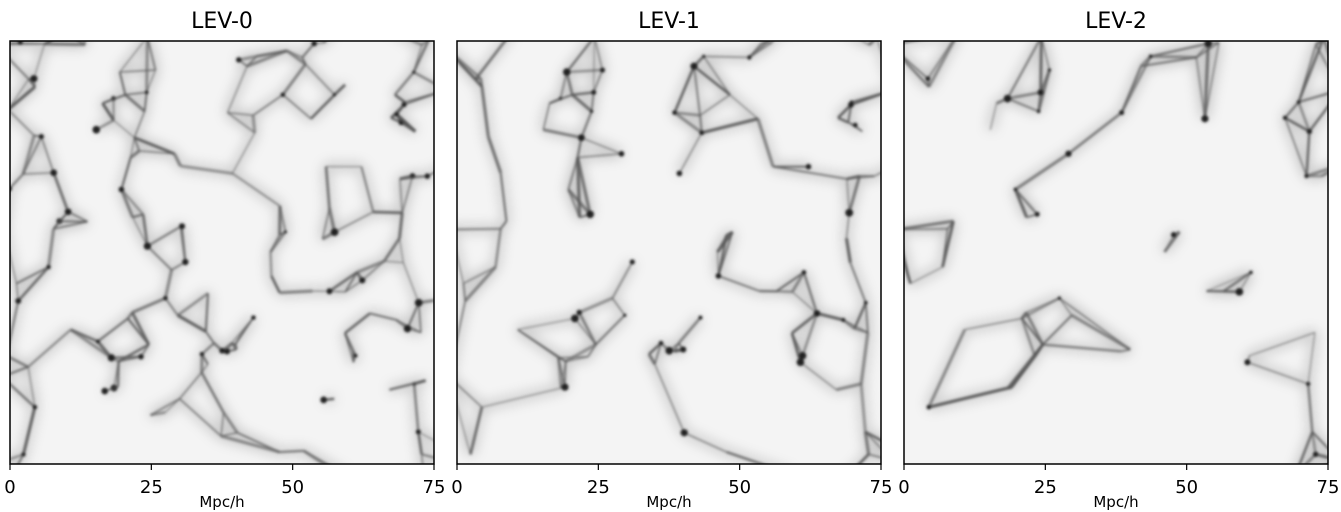 The image size is (1341, 512). I want to click on panel-title: LEV-1, so click(669, 21).